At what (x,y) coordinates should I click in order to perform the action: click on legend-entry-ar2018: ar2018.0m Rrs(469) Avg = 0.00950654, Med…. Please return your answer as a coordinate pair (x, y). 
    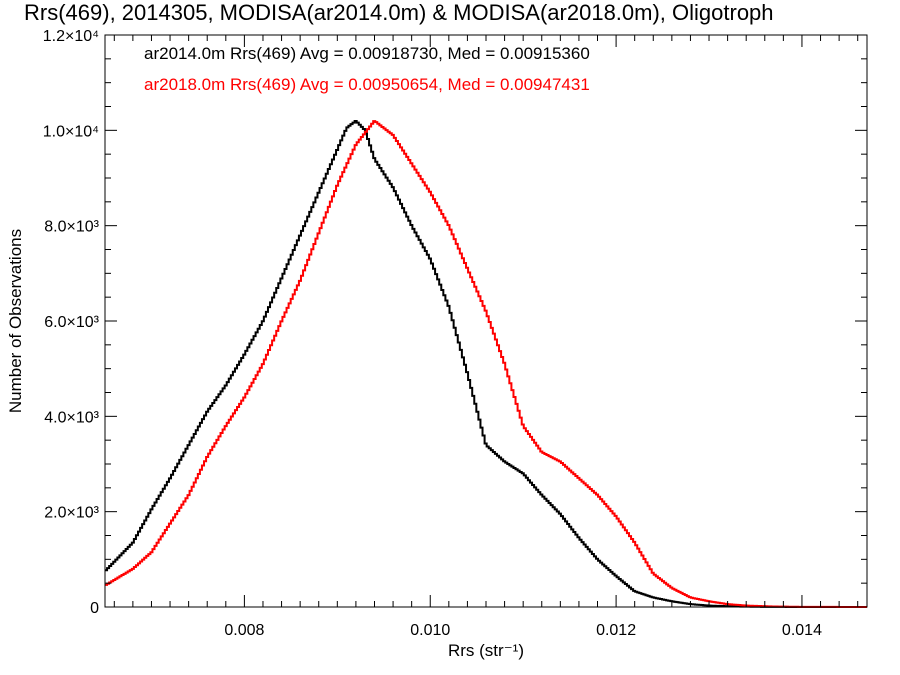
    Looking at the image, I should click on (367, 84).